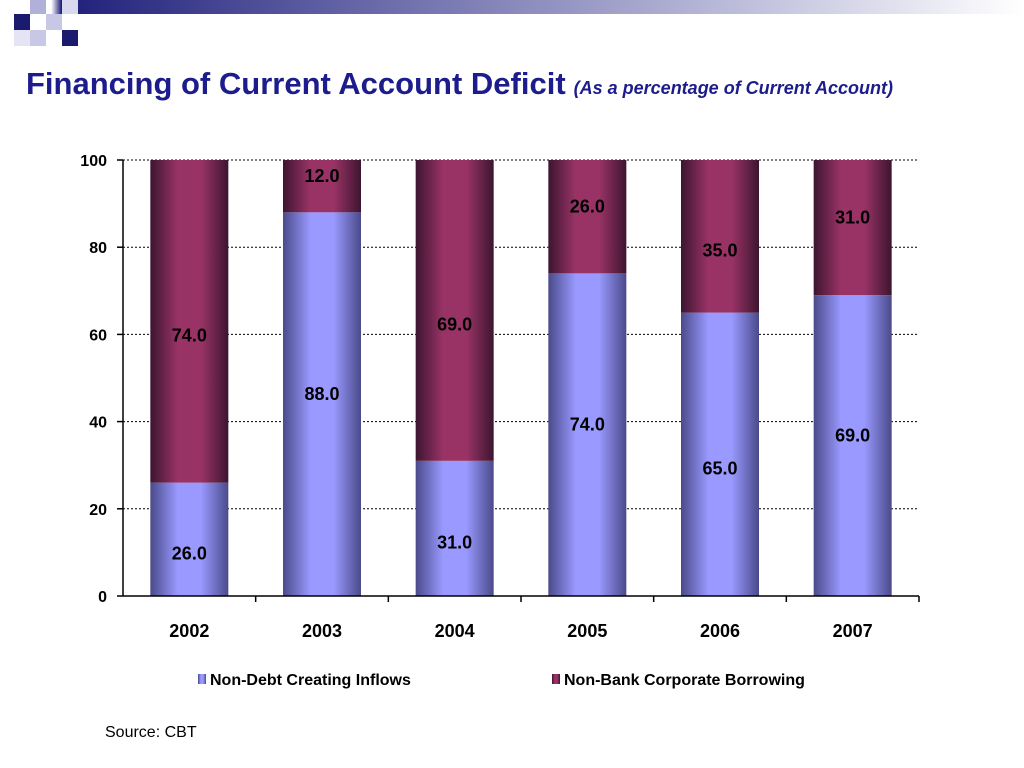 This screenshot has width=1024, height=768. What do you see at coordinates (512, 38) in the screenshot?
I see `header-band-mask` at bounding box center [512, 38].